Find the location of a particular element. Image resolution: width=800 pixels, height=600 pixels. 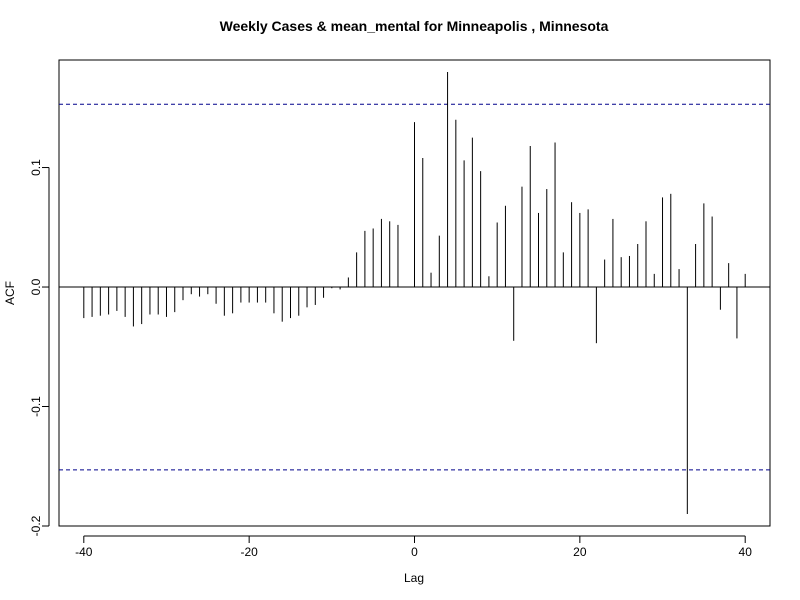

y-axis-title: ACF is located at coordinates (10, 293).